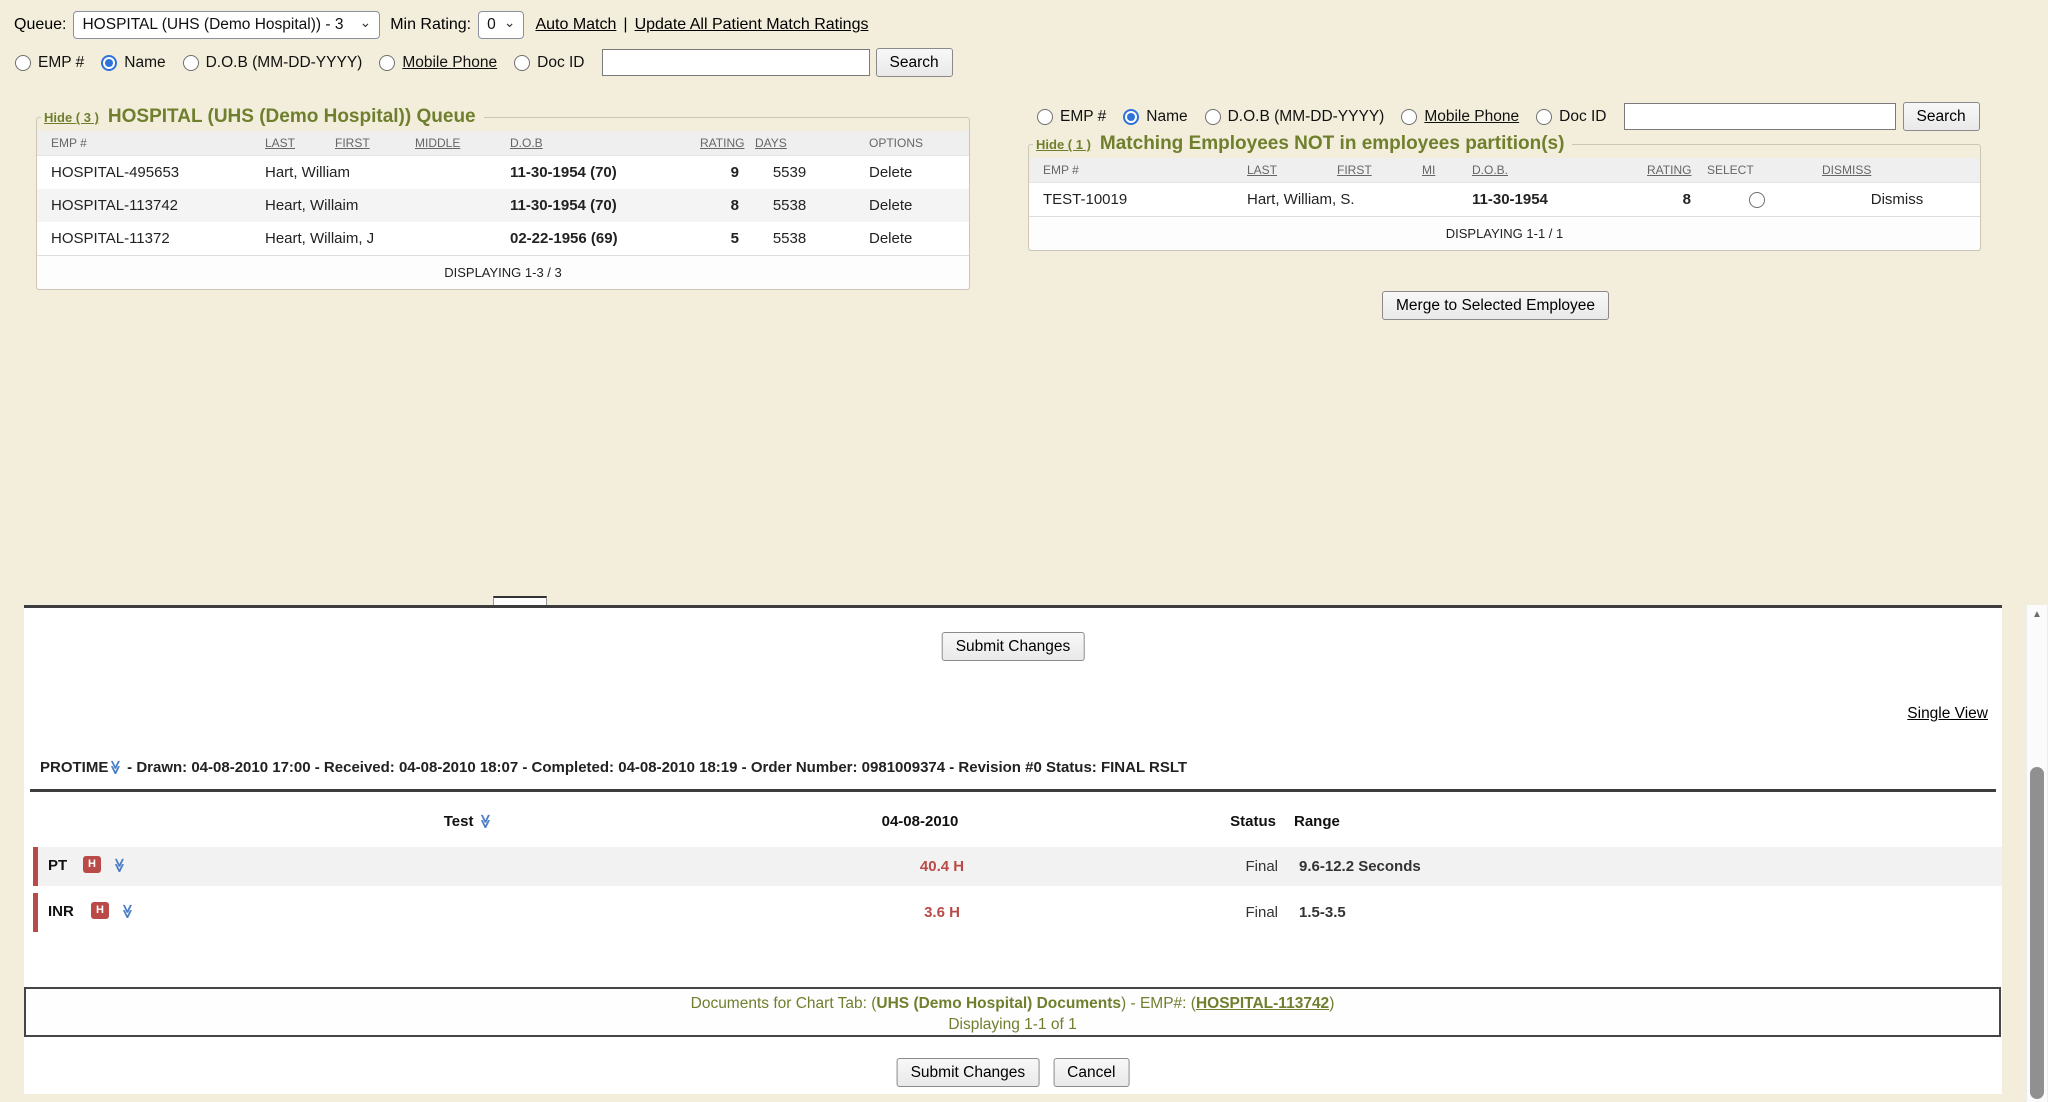 Image resolution: width=2048 pixels, height=1102 pixels. I want to click on cancel-button: Cancel, so click(1091, 1072).